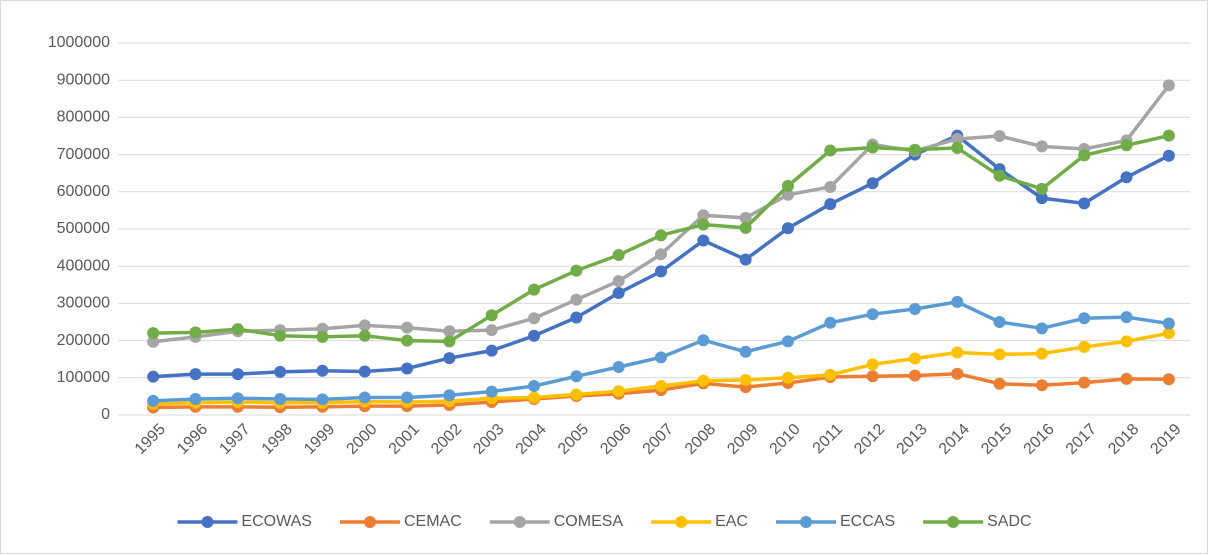 Image resolution: width=1209 pixels, height=555 pixels. I want to click on legend-label: SADC, so click(1009, 521).